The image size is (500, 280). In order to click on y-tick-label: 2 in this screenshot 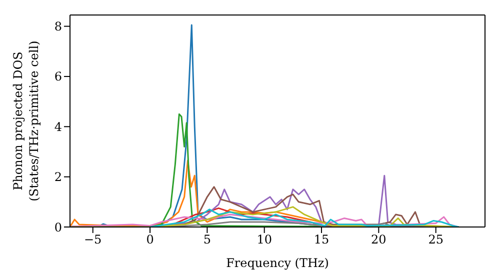, I will do `click(58, 177)`.